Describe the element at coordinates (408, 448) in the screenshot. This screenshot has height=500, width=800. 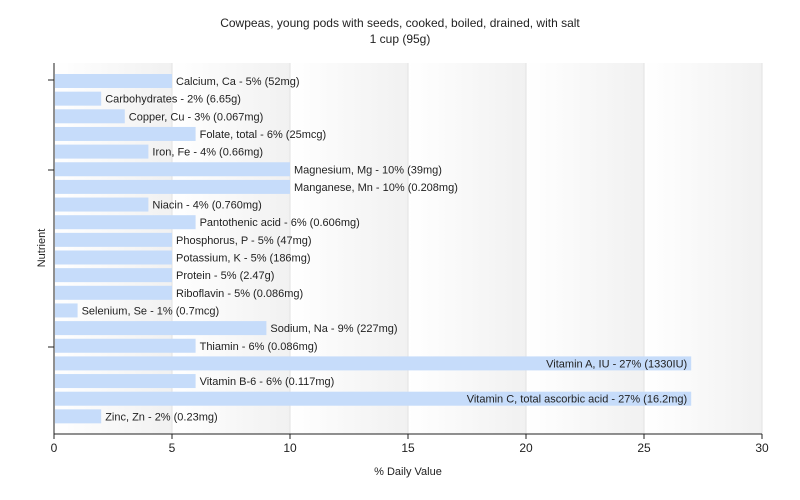
I see `x-tick-label: 15` at that location.